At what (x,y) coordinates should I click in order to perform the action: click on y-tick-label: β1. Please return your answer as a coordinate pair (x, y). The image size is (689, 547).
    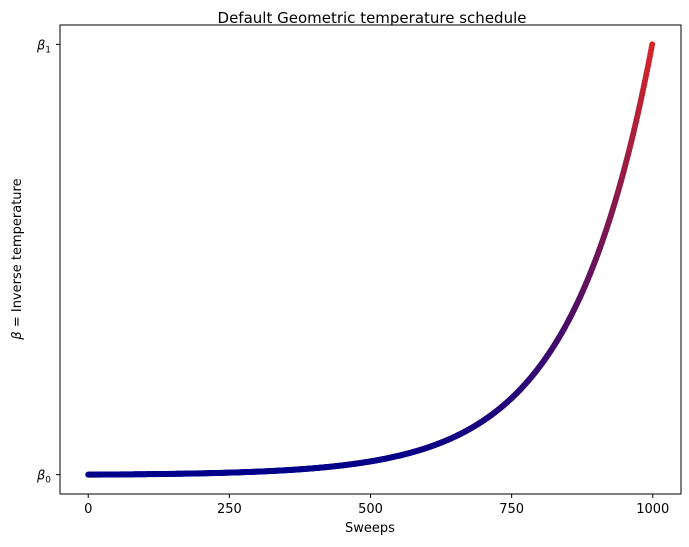
    Looking at the image, I should click on (43, 46).